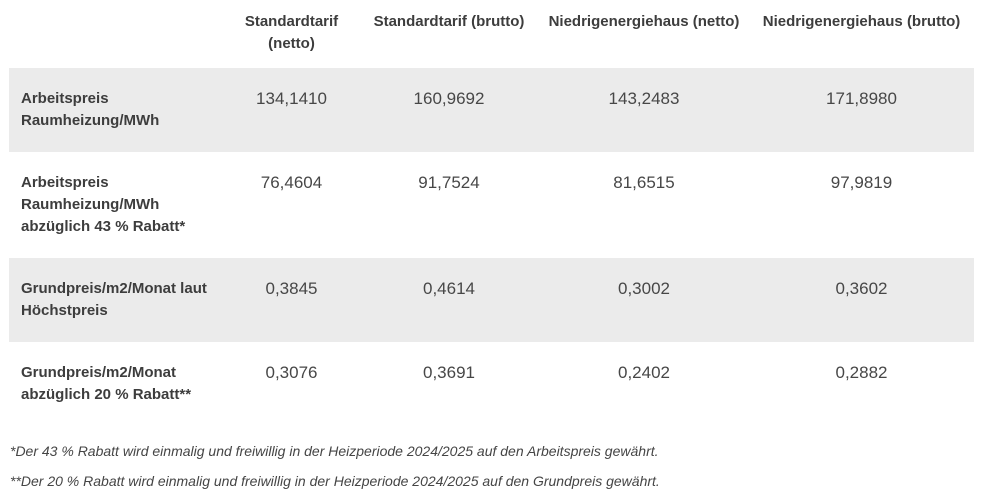 This screenshot has height=491, width=983. What do you see at coordinates (449, 182) in the screenshot?
I see `value-cell: 91,7524` at bounding box center [449, 182].